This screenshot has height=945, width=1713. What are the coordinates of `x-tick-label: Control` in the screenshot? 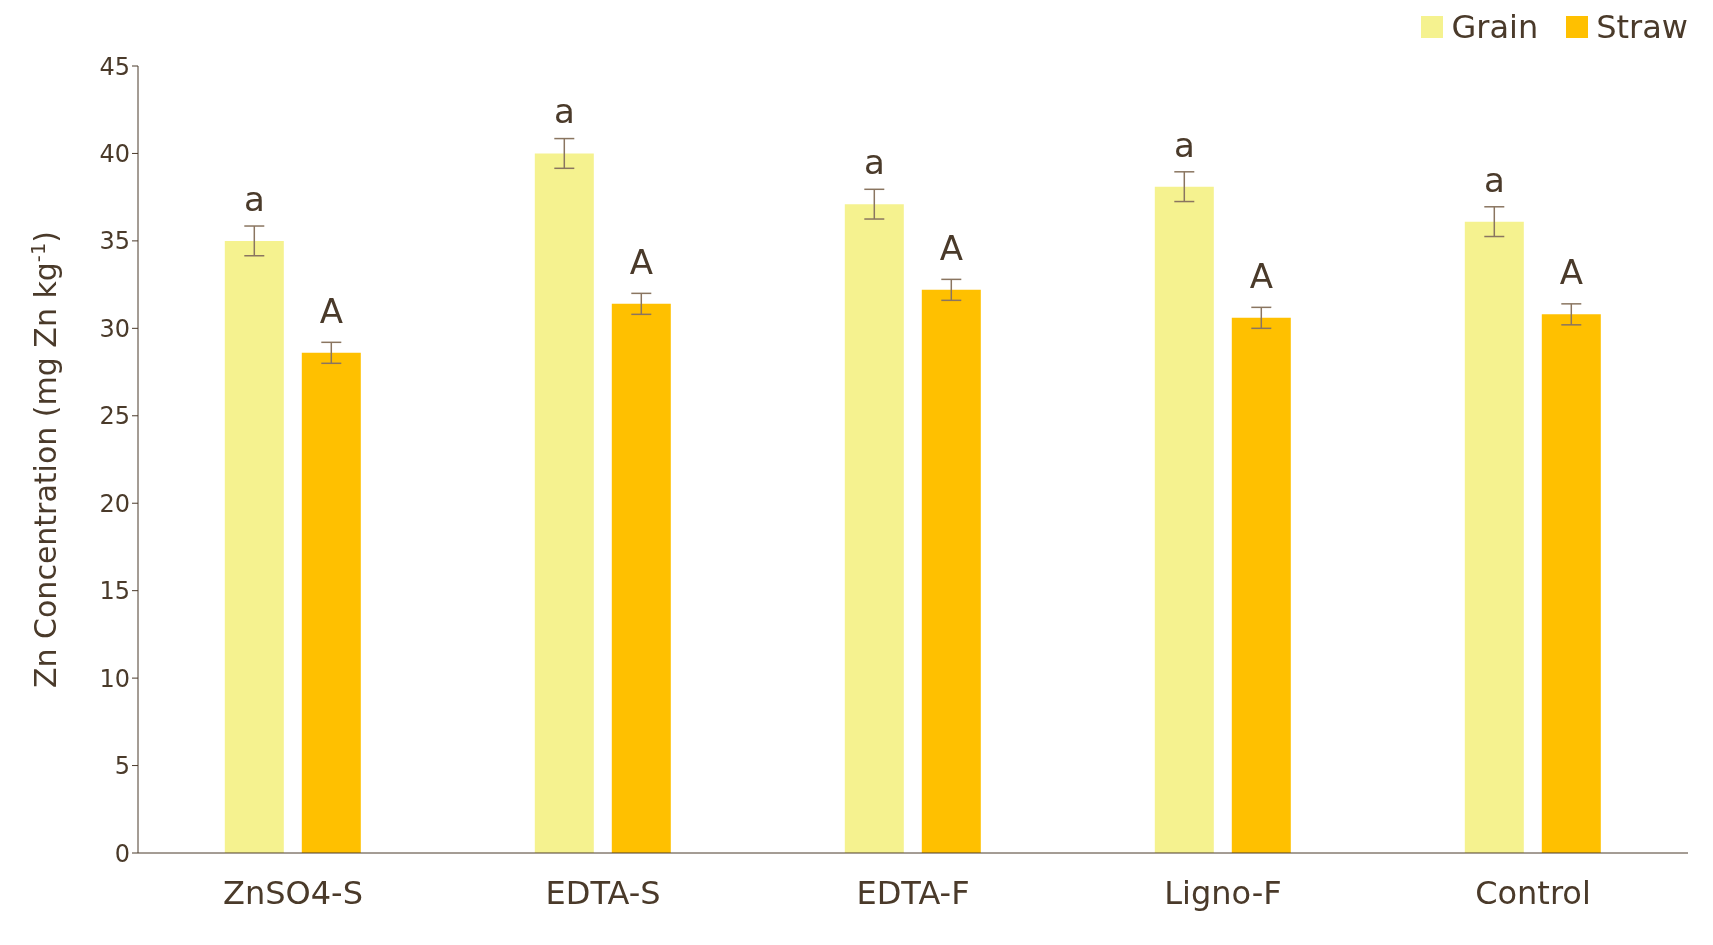 It's located at (1533, 892).